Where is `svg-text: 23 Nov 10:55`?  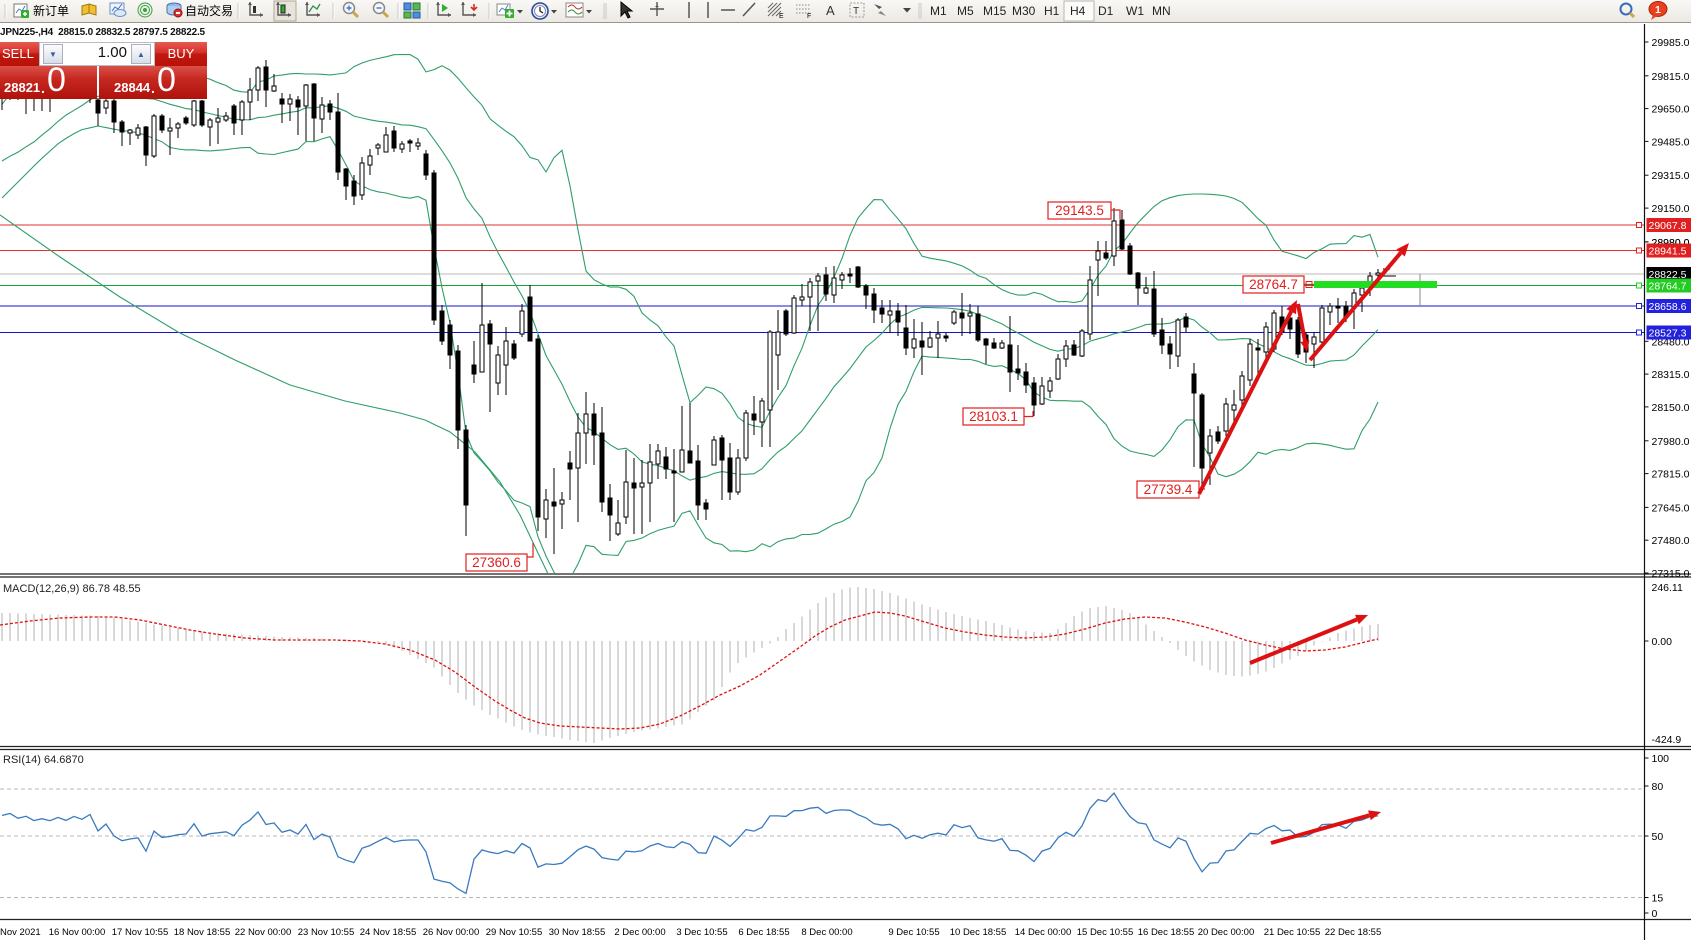
svg-text: 23 Nov 10:55 is located at coordinates (326, 932).